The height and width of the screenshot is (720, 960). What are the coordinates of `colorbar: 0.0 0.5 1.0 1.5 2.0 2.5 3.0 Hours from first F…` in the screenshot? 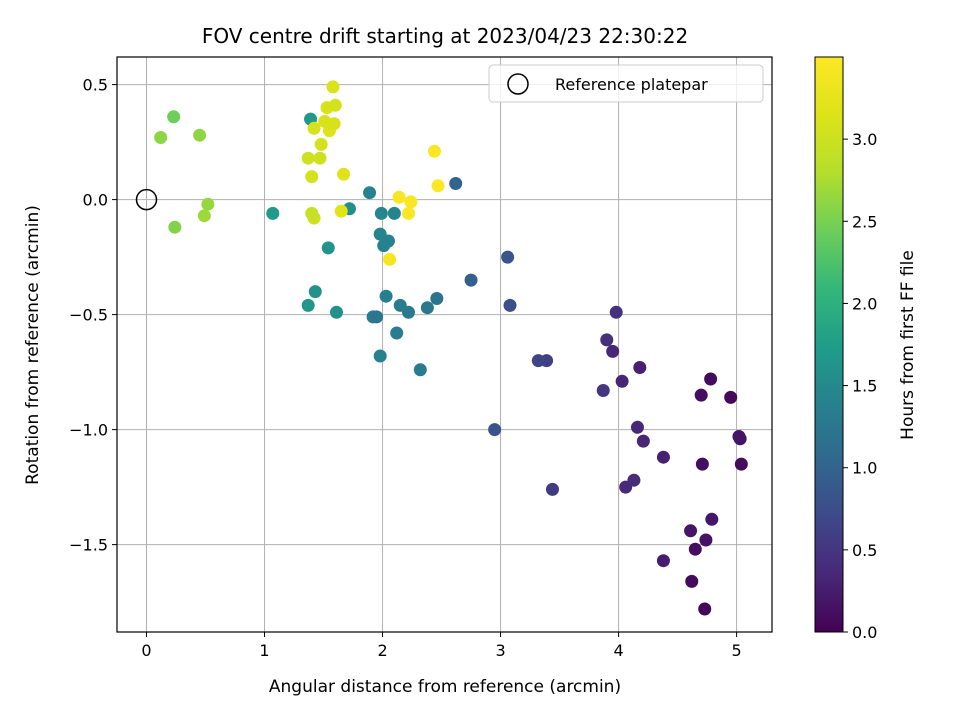 It's located at (866, 349).